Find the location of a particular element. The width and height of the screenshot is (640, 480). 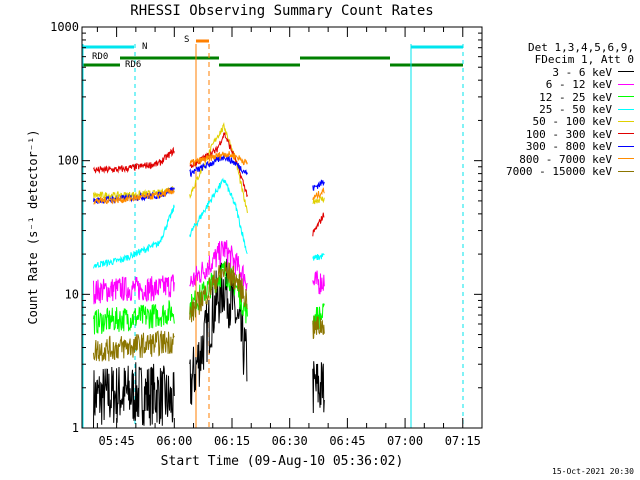

legend-entry: 3 - 6 keV is located at coordinates (570, 72).